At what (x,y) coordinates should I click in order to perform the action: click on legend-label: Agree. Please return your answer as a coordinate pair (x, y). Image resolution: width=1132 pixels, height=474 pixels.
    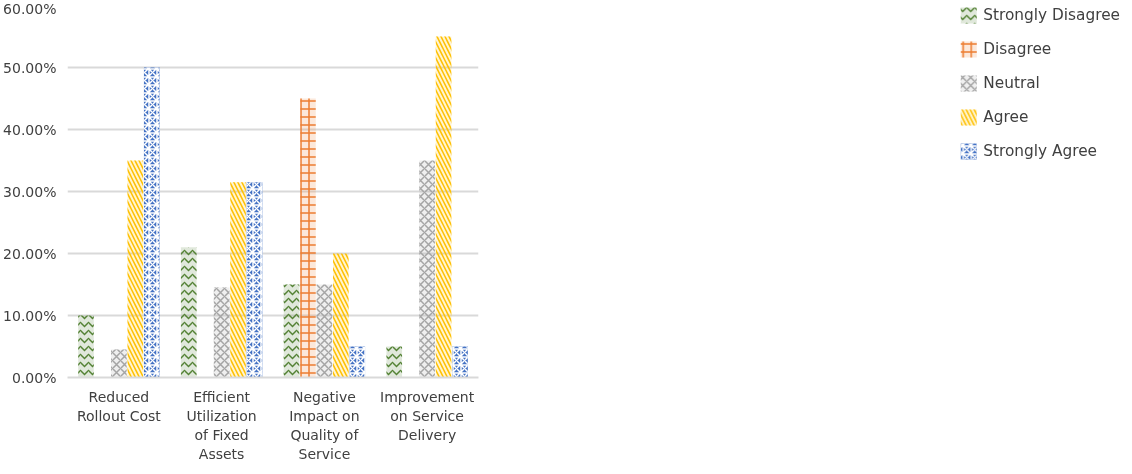
    Looking at the image, I should click on (1006, 117).